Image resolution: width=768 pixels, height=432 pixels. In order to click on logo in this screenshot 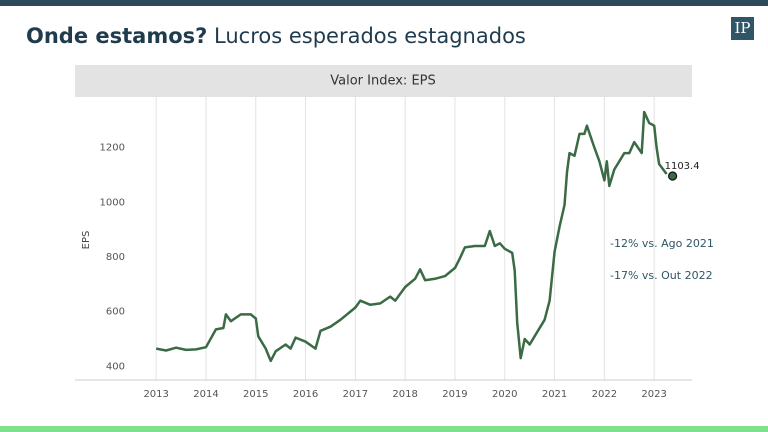, I will do `click(742, 28)`.